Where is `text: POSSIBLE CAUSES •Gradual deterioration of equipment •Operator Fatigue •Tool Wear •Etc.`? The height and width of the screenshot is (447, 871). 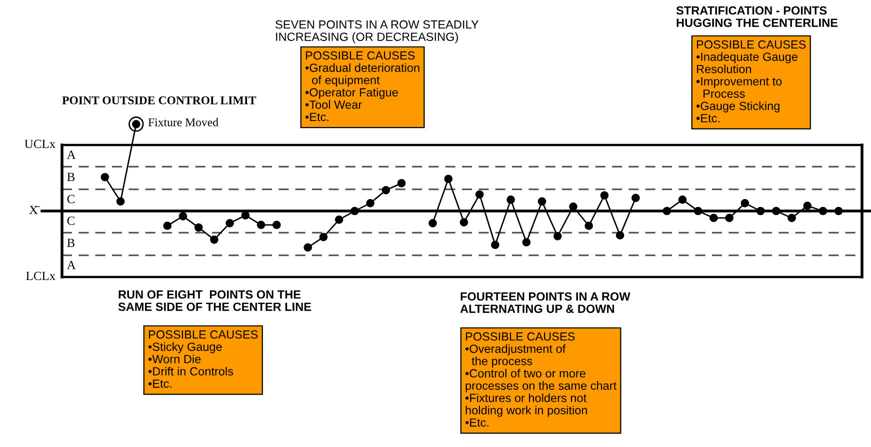 text: POSSIBLE CAUSES •Gradual deterioration of equipment •Operator Fatigue •Tool Wear •Etc. is located at coordinates (362, 86).